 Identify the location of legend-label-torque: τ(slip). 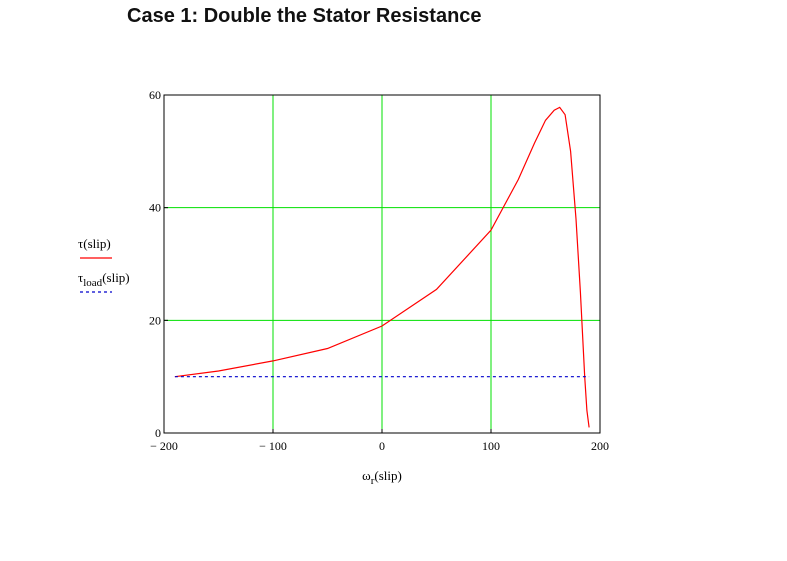
(94, 243).